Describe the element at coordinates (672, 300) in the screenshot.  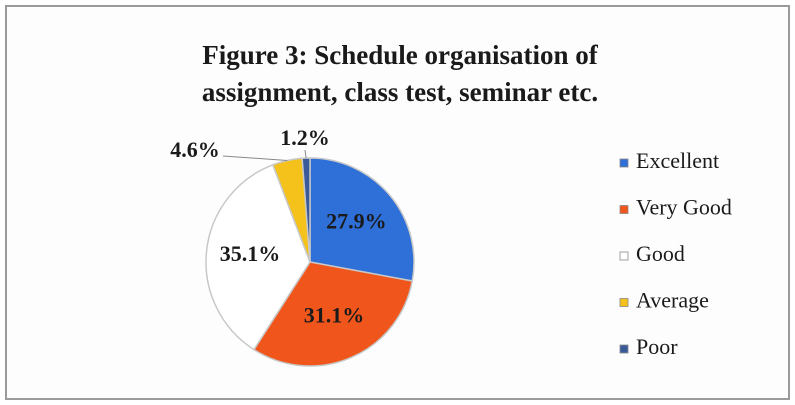
I see `legend-label: Average` at that location.